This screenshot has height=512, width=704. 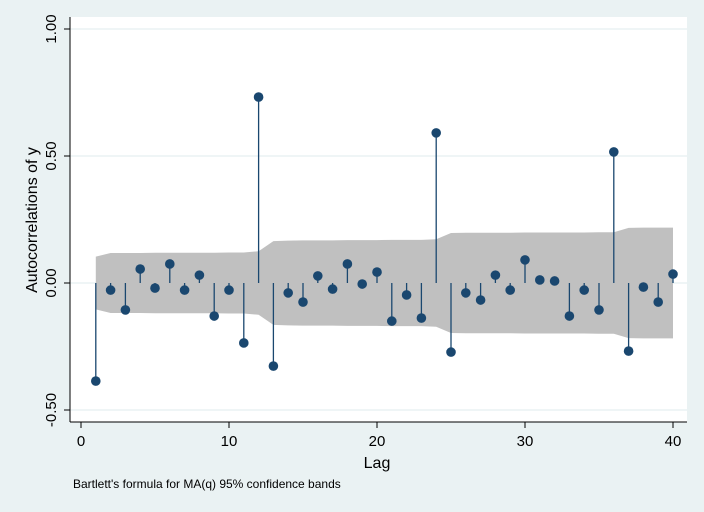 What do you see at coordinates (51, 410) in the screenshot?
I see `y-tick-label: -0.50` at bounding box center [51, 410].